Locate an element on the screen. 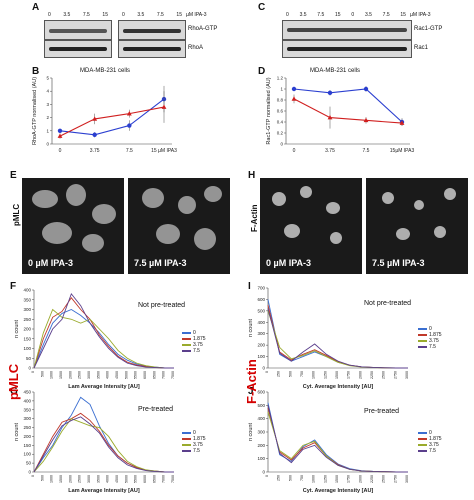  y-tick-label: 1.2 is located at coordinates (280, 78).